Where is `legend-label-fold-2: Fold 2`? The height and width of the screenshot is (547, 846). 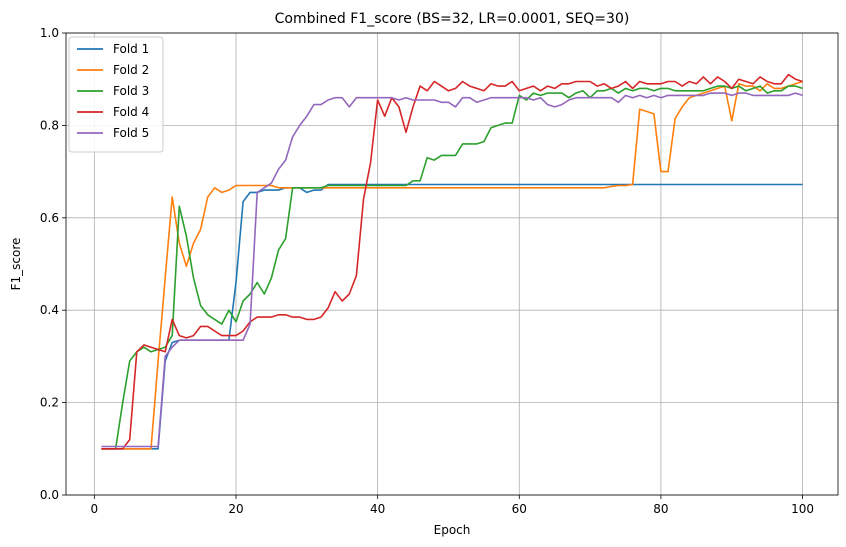 legend-label-fold-2: Fold 2 is located at coordinates (131, 70).